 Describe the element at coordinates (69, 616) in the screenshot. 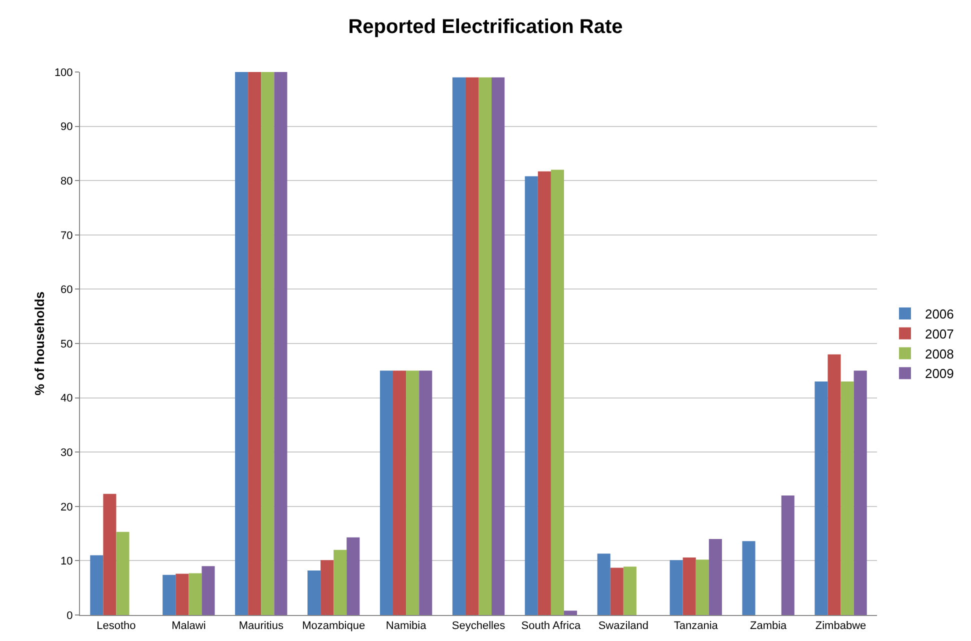

I see `y-tick-label: 0` at that location.